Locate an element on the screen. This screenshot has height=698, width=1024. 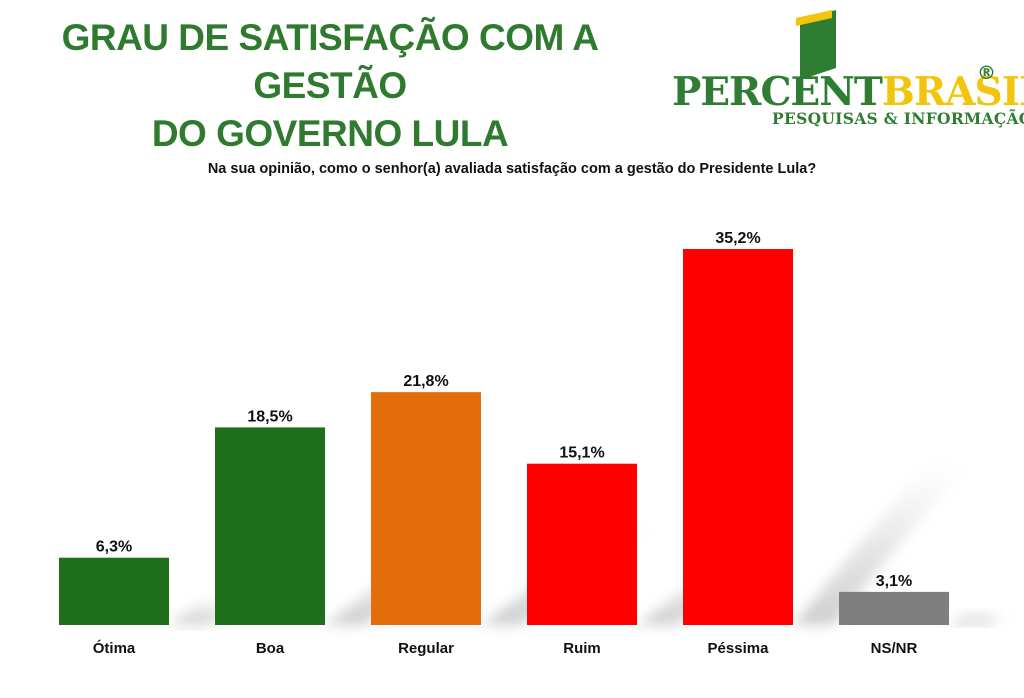
logo-word-percent: PERCENT is located at coordinates (777, 92).